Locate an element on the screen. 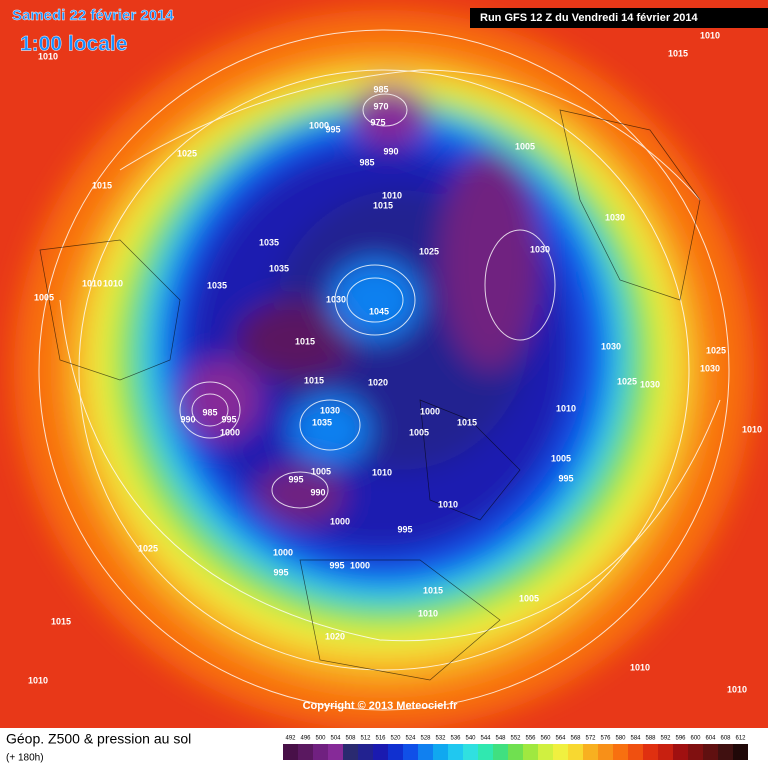  colorbar-label: 596 is located at coordinates (680, 739).